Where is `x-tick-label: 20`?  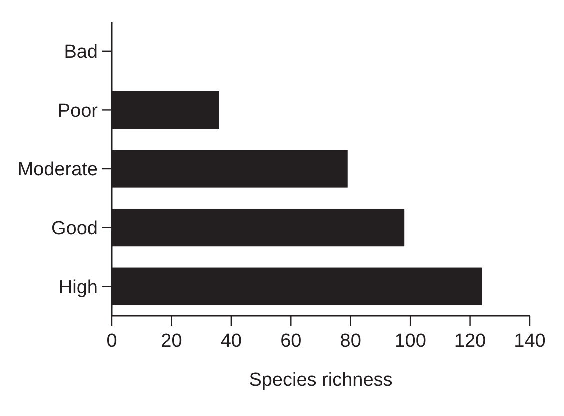
x-tick-label: 20 is located at coordinates (171, 341).